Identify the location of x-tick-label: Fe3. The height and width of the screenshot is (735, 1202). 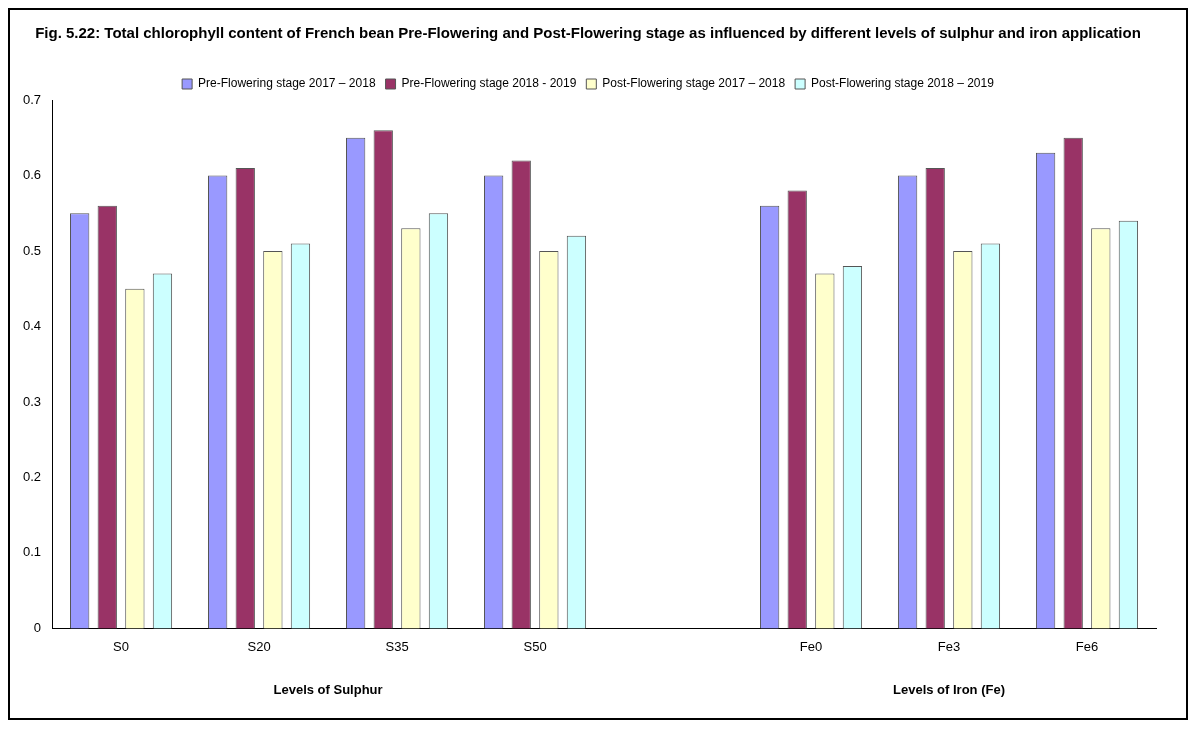
(949, 646).